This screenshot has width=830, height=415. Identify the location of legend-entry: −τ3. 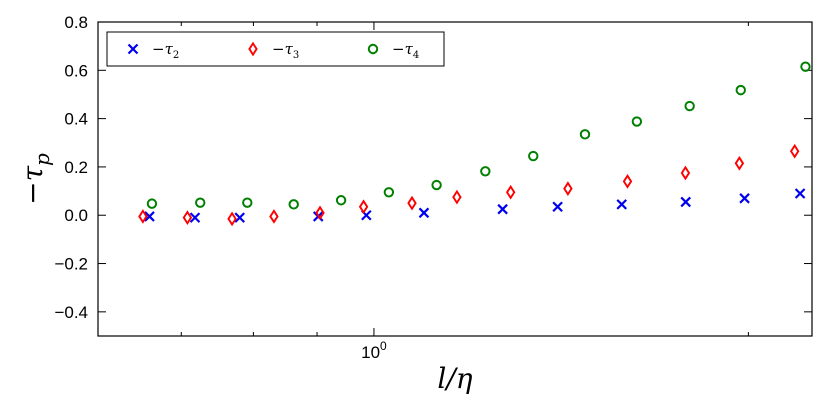
(285, 50).